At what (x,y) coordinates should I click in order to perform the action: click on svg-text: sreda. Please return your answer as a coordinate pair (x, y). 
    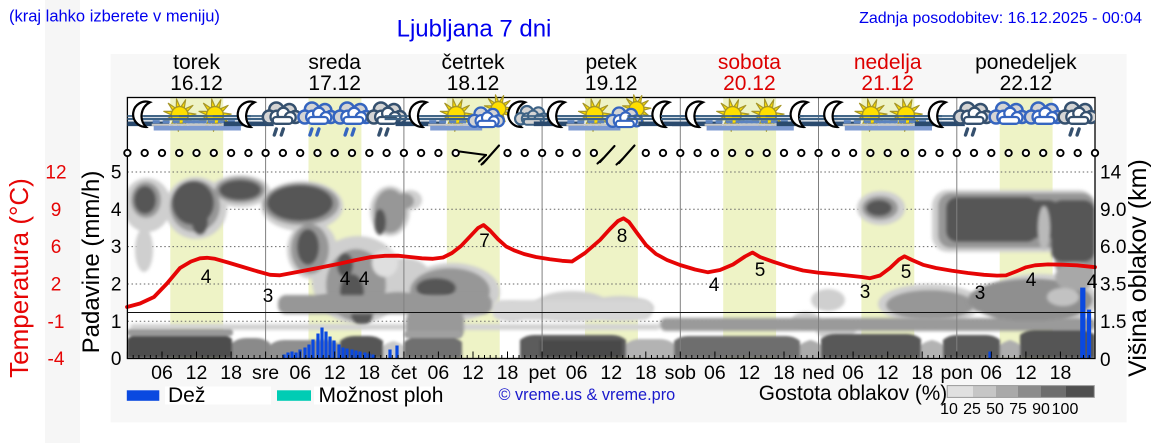
    Looking at the image, I should click on (334, 62).